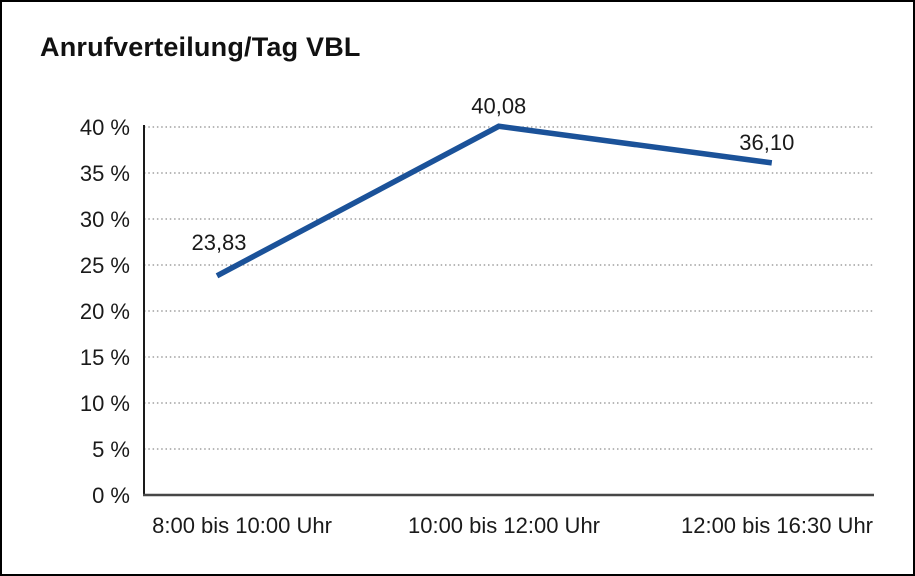  I want to click on y-tick-label: 5 %, so click(111, 449).